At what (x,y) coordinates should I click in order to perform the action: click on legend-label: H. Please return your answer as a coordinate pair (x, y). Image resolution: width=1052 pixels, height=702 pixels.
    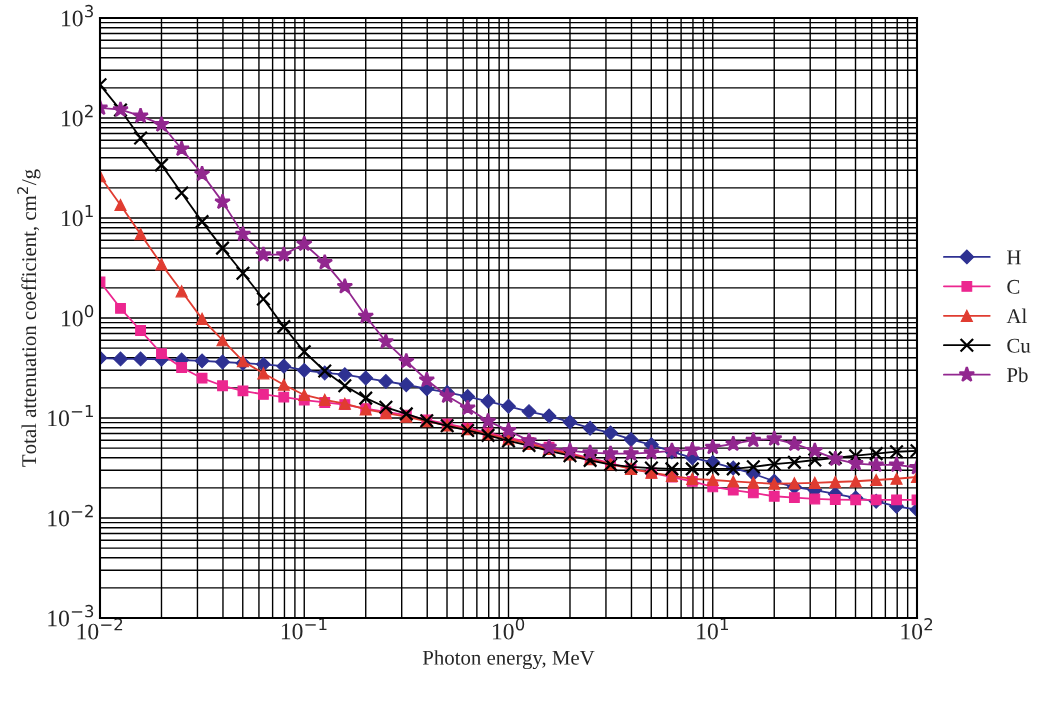
    Looking at the image, I should click on (1014, 257).